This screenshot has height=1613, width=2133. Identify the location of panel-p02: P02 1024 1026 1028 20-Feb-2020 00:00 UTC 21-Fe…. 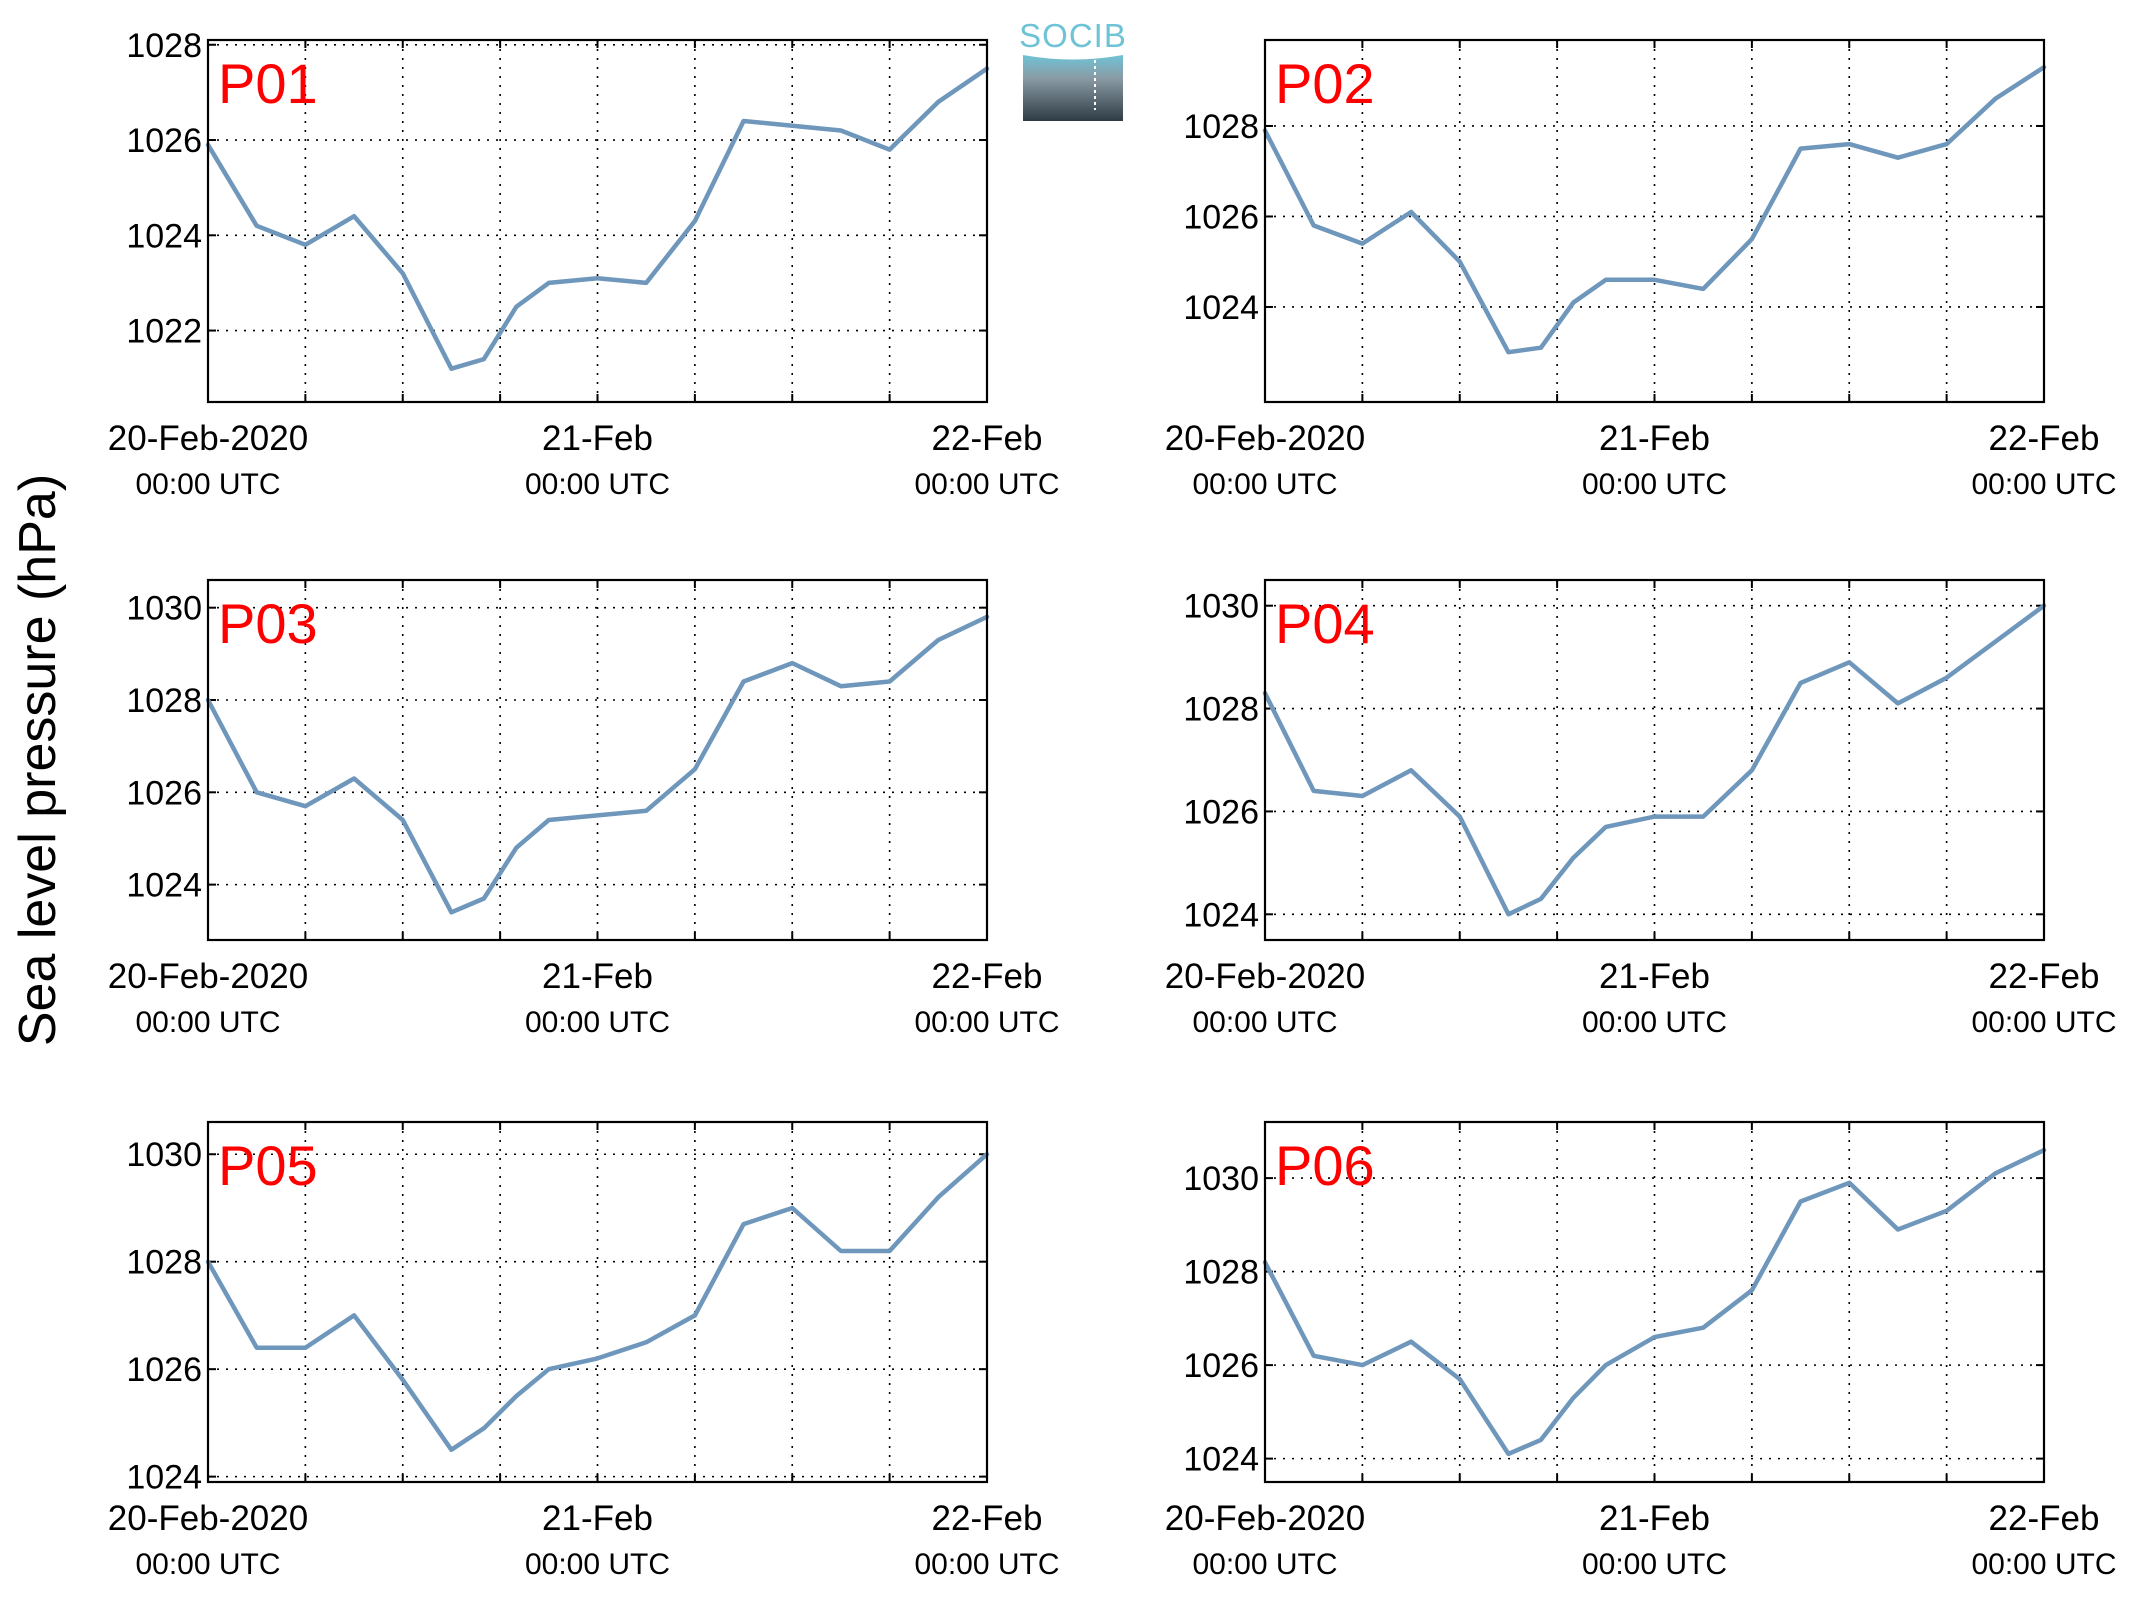
(1641, 269).